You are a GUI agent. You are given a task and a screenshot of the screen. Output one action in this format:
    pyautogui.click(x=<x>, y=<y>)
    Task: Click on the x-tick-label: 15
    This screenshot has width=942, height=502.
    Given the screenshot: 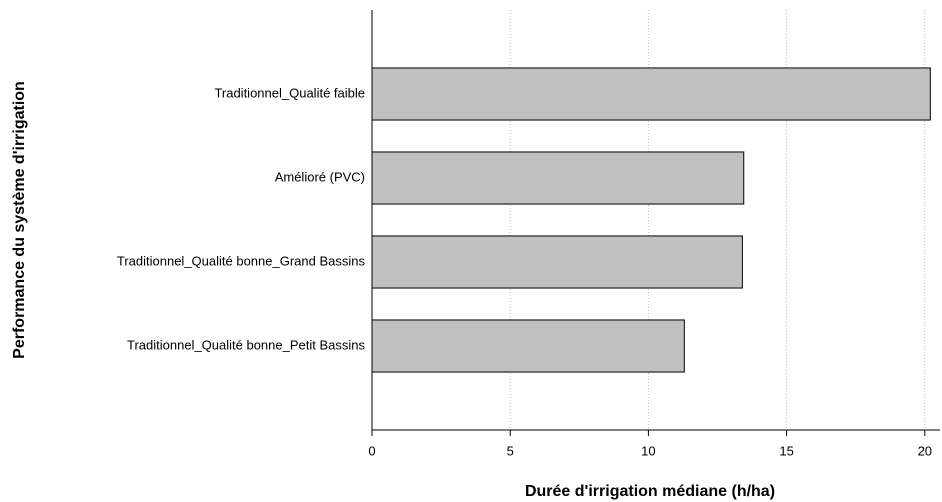 What is the action you would take?
    pyautogui.click(x=786, y=450)
    